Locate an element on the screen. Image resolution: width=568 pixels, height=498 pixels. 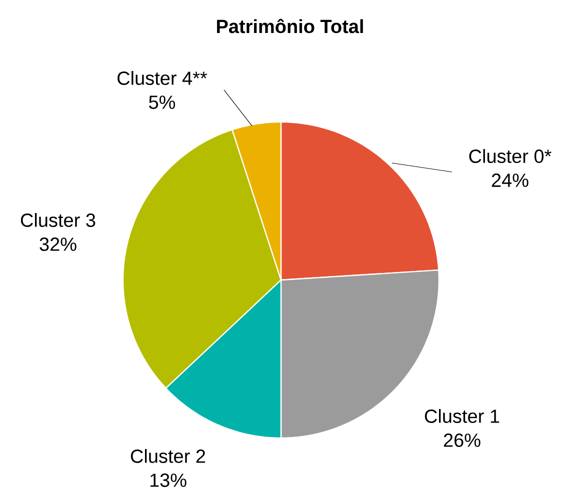
data-label: 32% is located at coordinates (58, 244).